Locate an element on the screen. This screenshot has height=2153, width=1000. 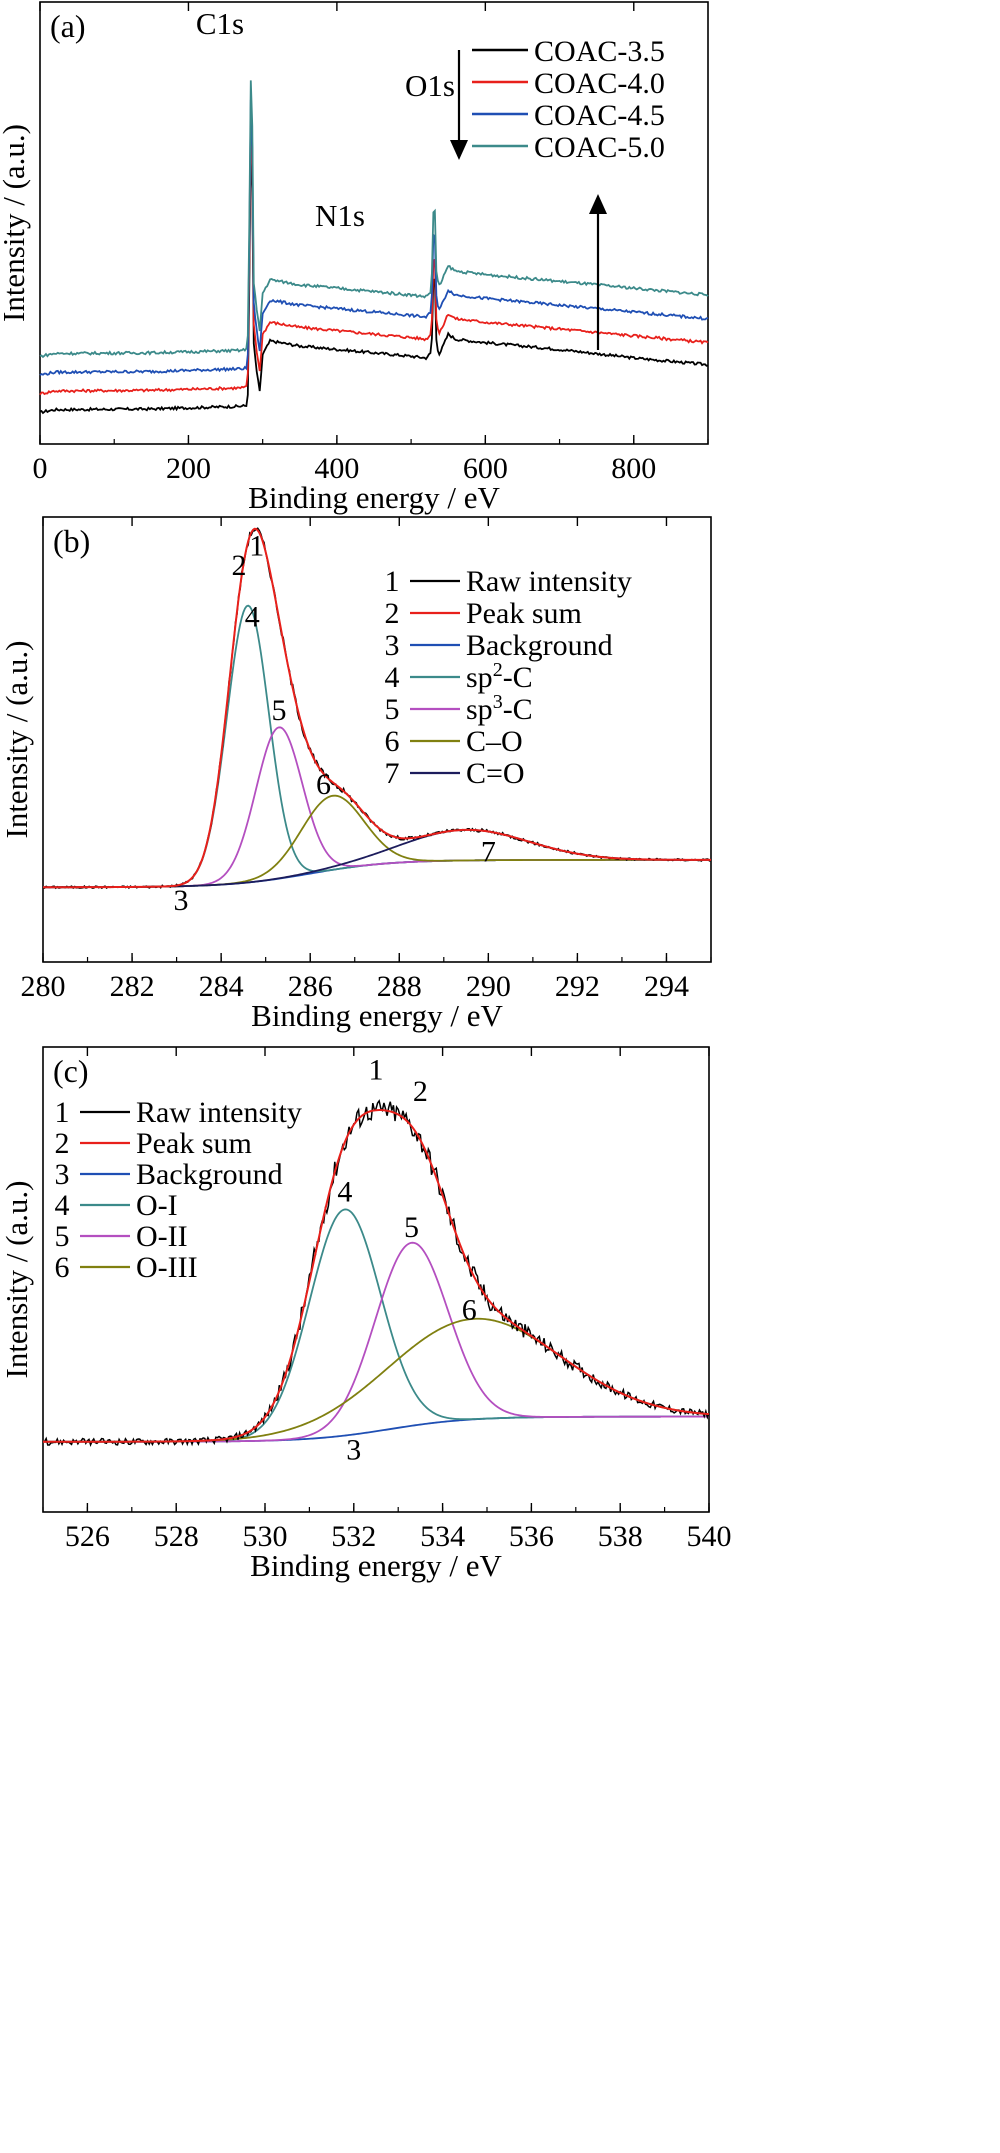
legend-entry: COAC-3.5 is located at coordinates (599, 51).